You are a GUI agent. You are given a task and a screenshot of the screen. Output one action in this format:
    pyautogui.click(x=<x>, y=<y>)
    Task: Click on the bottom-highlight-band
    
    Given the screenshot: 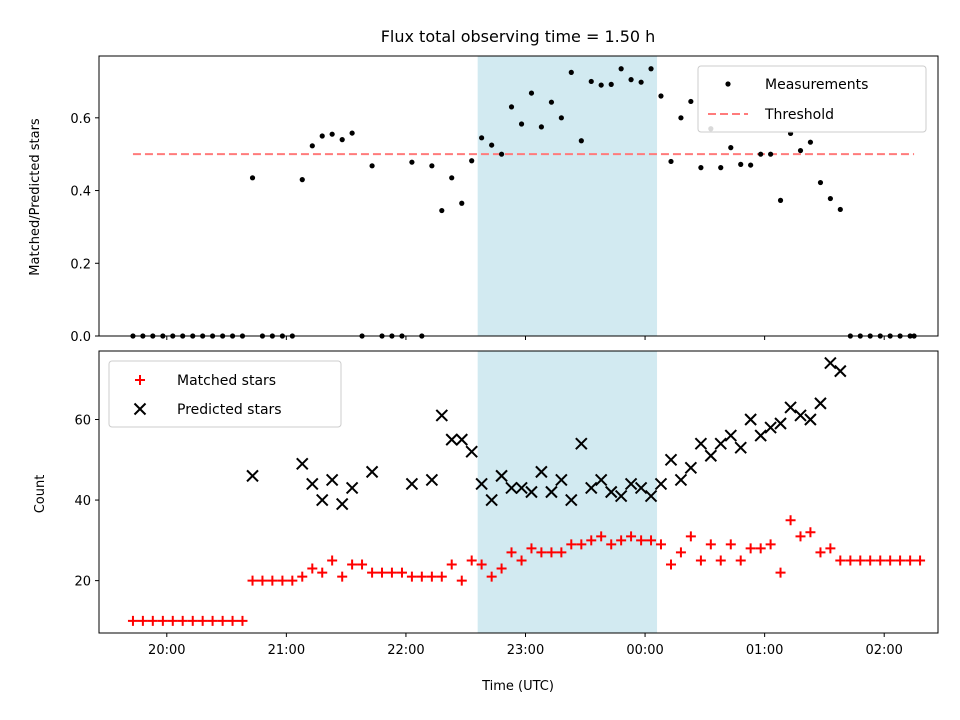 What is the action you would take?
    pyautogui.click(x=567, y=492)
    